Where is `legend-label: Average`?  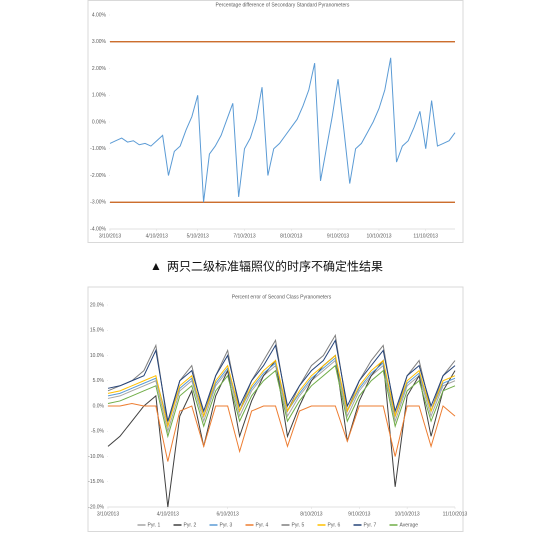
legend-label: Average is located at coordinates (409, 525).